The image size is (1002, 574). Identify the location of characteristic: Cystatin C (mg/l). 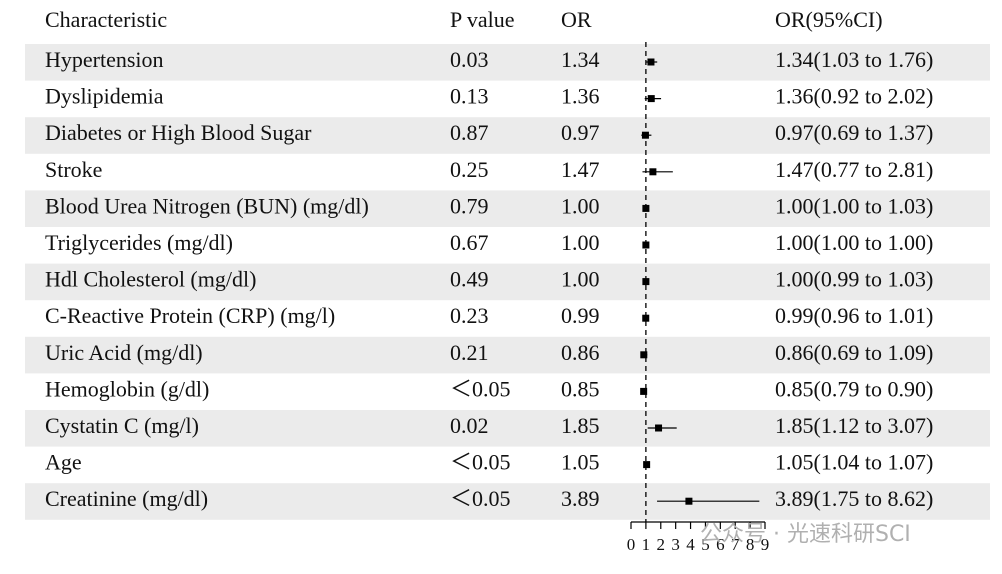
(122, 425).